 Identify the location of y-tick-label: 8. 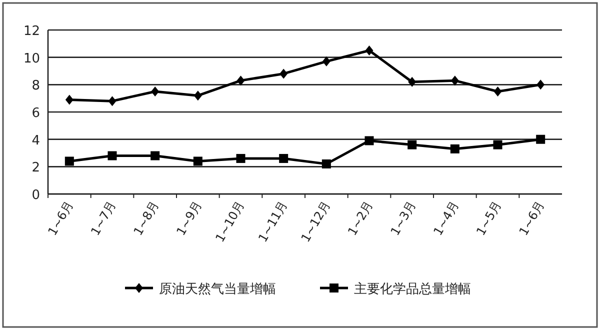
(36, 86).